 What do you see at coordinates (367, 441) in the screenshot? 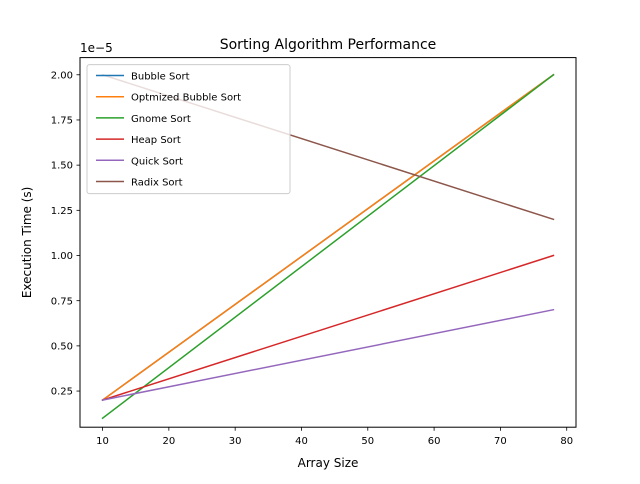
I see `x-tick-label: 50` at bounding box center [367, 441].